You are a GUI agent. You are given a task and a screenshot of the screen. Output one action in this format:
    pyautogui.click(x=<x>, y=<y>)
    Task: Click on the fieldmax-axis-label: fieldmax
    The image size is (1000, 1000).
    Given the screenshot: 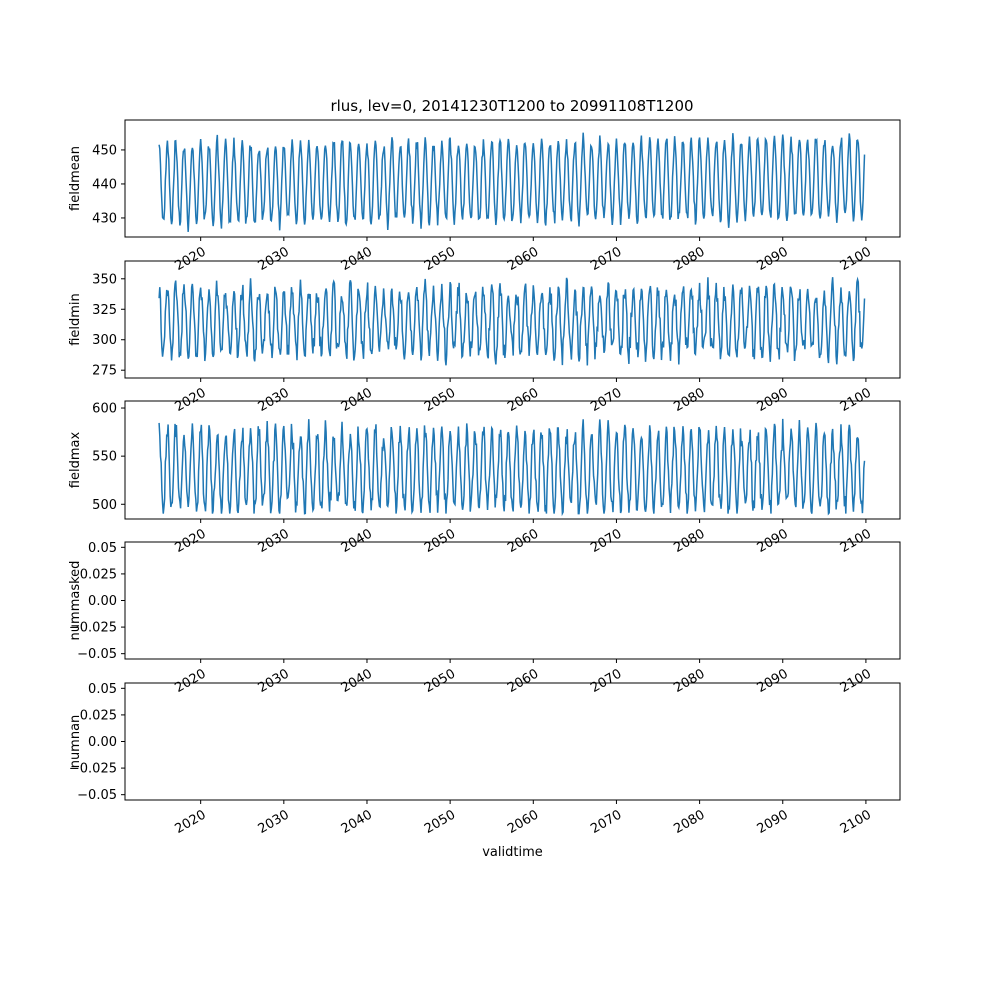 What is the action you would take?
    pyautogui.click(x=75, y=460)
    